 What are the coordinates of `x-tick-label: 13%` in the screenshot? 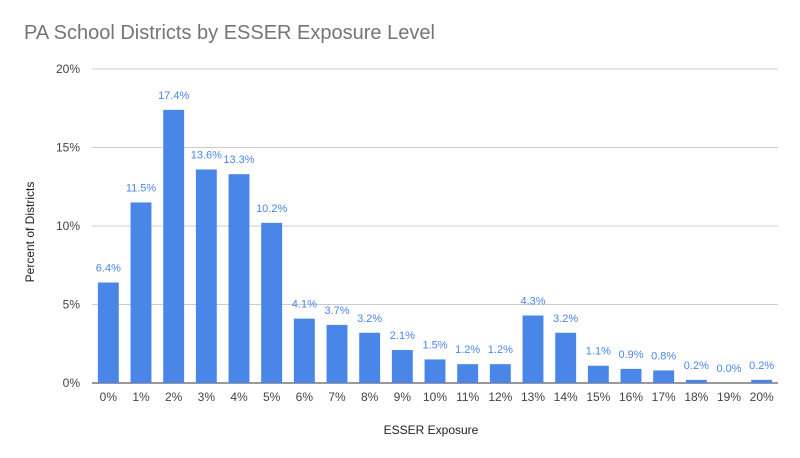 It's located at (533, 397).